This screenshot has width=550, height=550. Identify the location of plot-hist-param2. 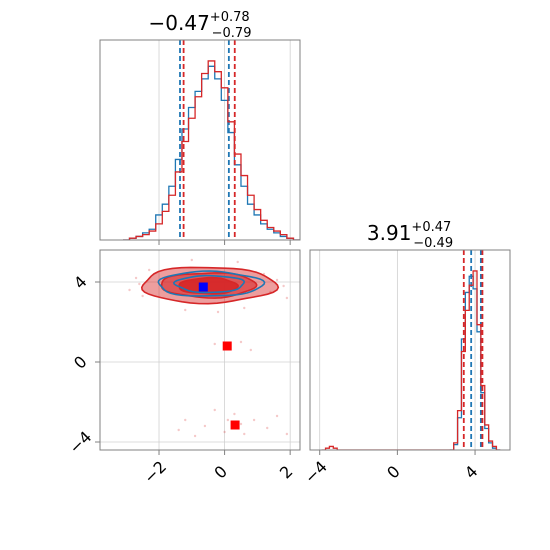
(411, 350).